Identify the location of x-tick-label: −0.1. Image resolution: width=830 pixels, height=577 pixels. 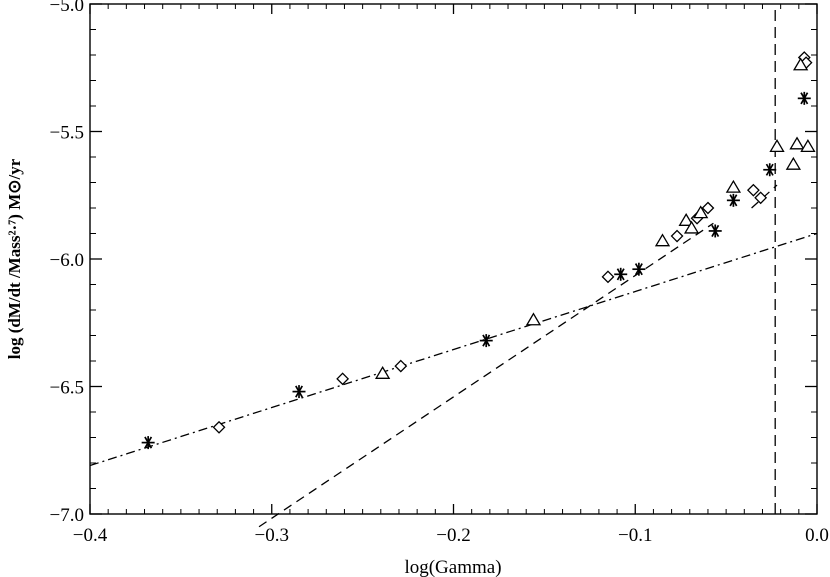
(635, 535).